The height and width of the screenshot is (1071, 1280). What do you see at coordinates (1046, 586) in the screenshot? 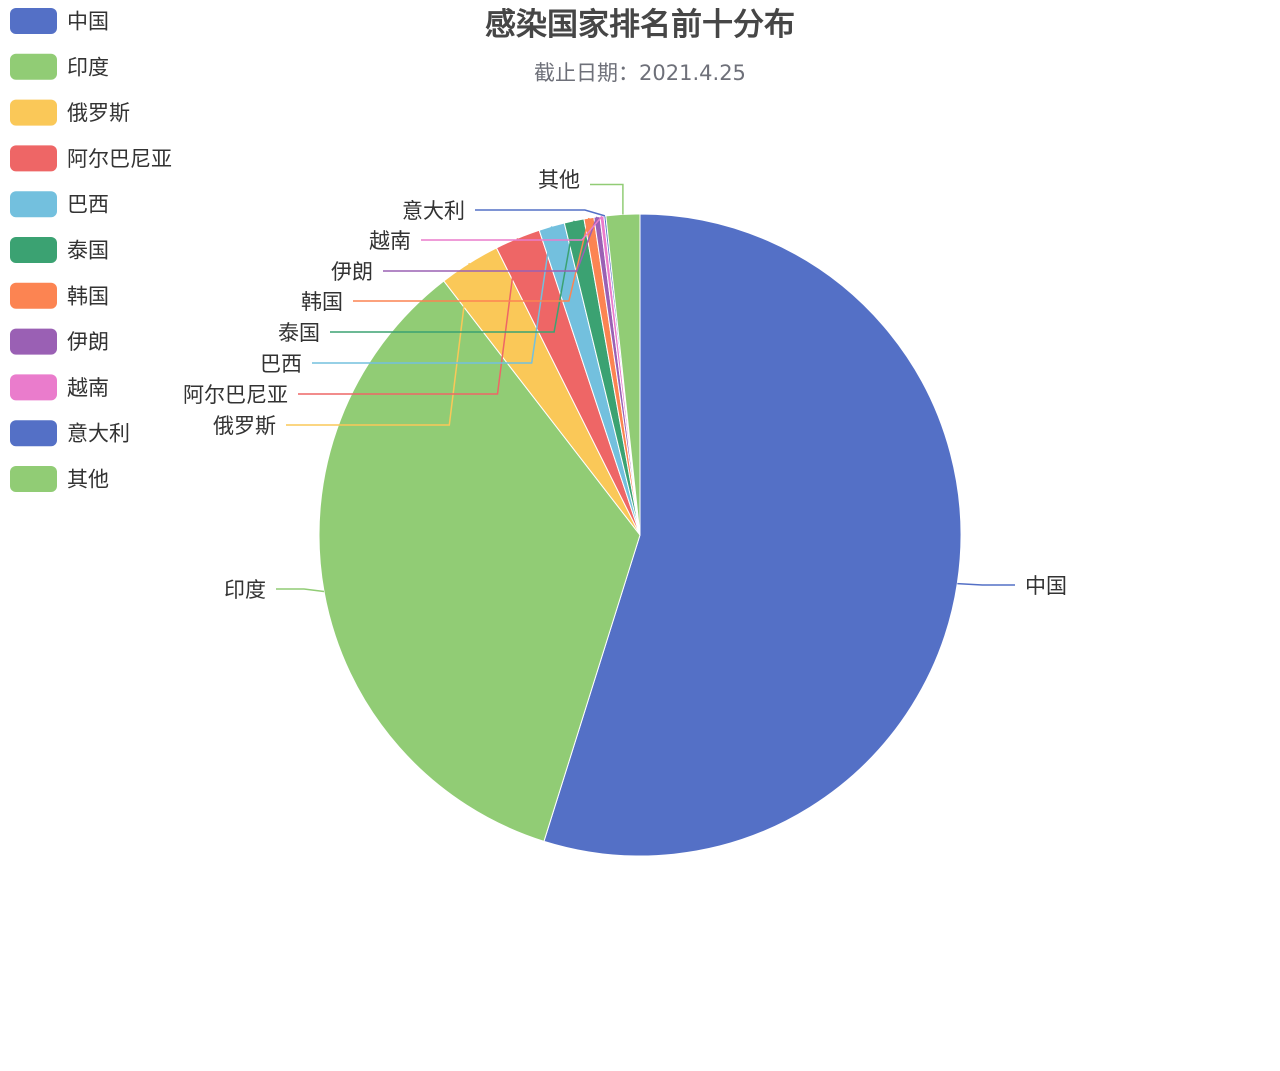
I see `slice-label-item-1: 中国` at bounding box center [1046, 586].